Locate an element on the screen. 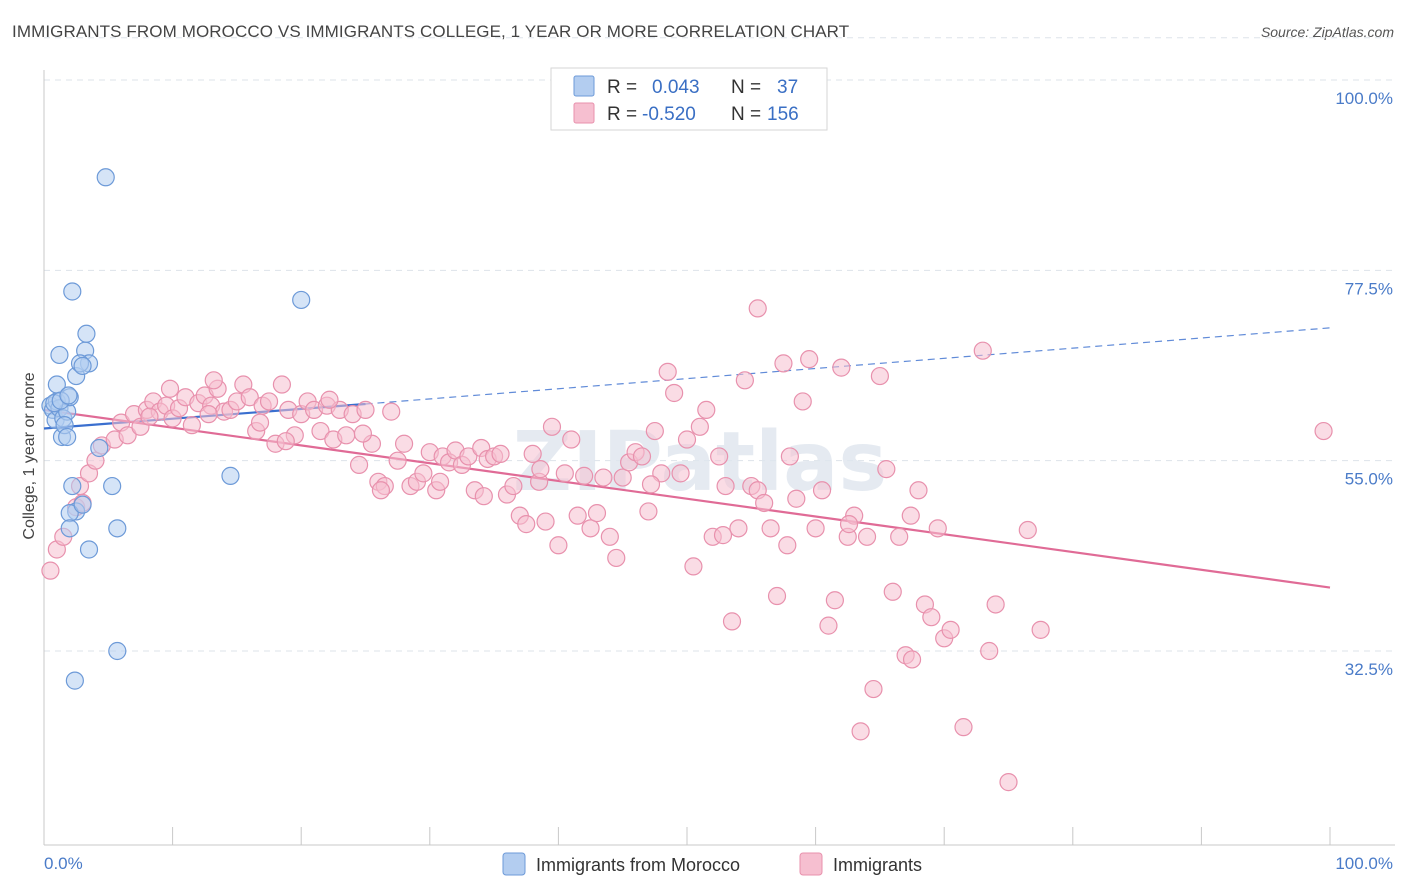 The height and width of the screenshot is (892, 1406). bottom-legend: Immigrants from Morocco Immigrants is located at coordinates (712, 864).